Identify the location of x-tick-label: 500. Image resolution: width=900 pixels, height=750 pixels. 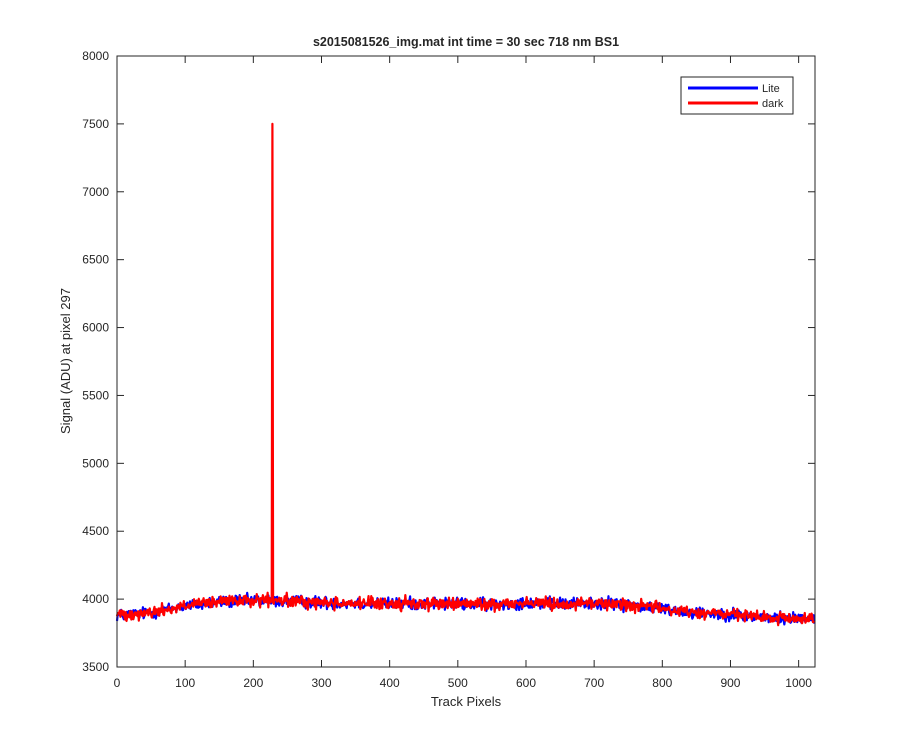
(458, 683).